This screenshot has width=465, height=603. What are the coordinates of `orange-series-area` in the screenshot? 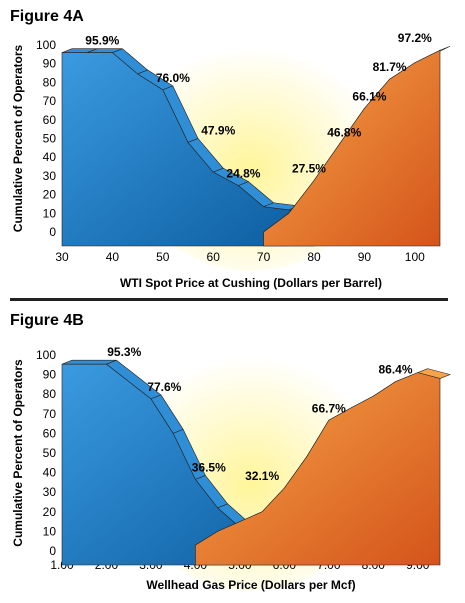 It's located at (352, 148).